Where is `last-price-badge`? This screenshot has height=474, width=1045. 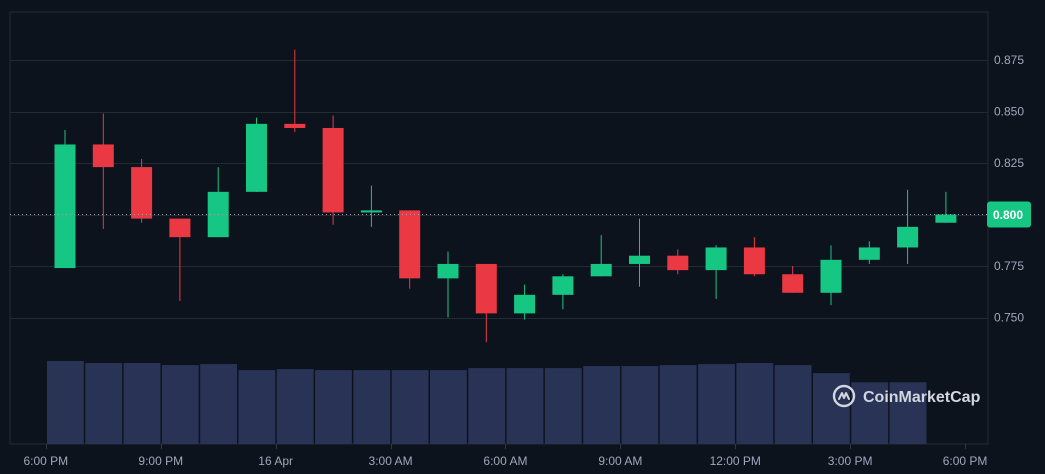 last-price-badge is located at coordinates (1009, 214).